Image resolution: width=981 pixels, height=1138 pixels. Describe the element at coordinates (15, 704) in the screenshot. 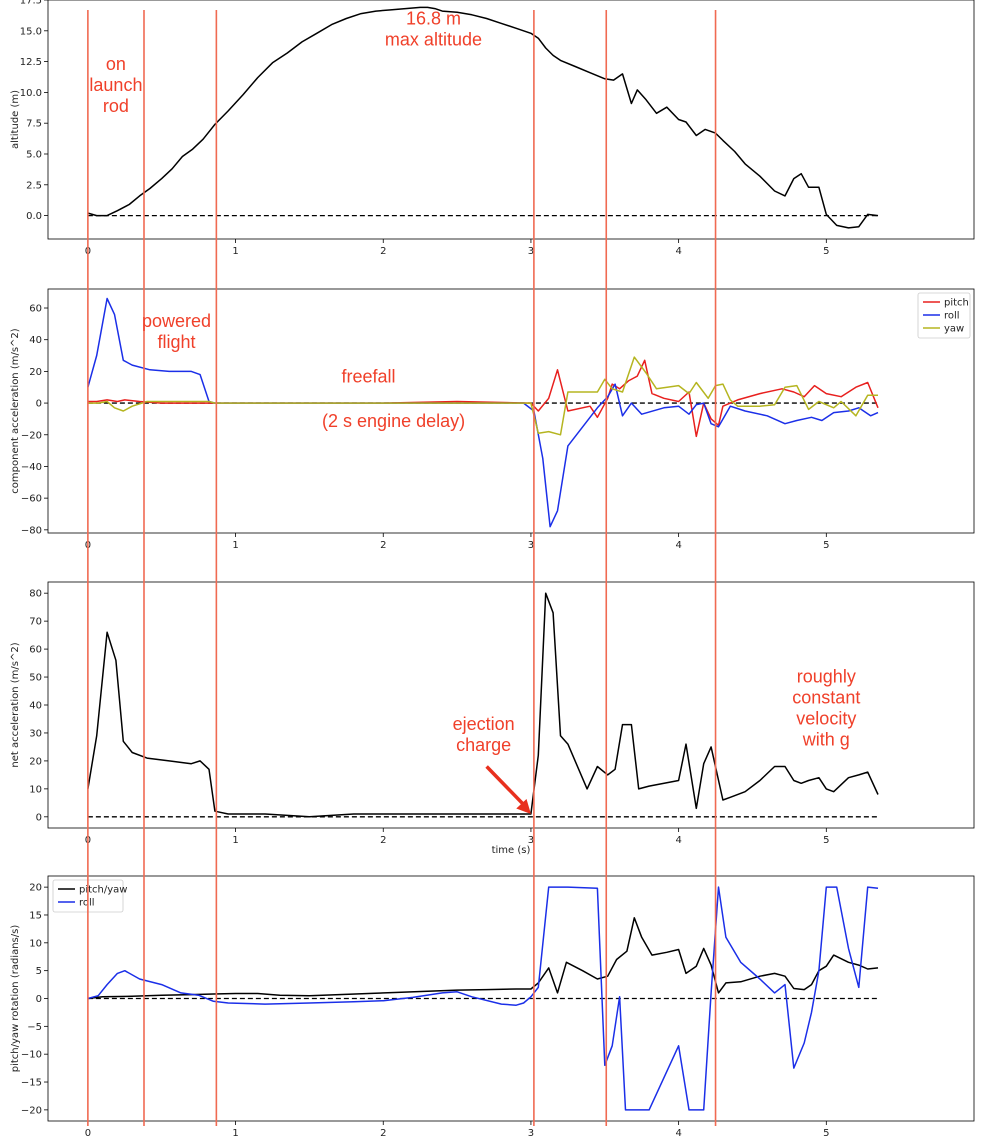

I see `y-axis-label: net acceleration (m/s^2)` at that location.